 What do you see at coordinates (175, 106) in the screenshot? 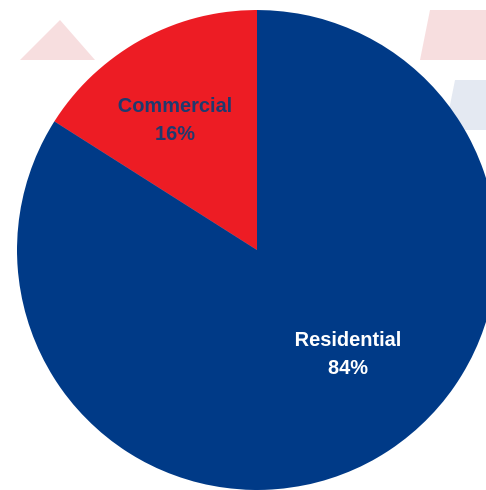
I see `slice-label-commercial: Commercial` at bounding box center [175, 106].